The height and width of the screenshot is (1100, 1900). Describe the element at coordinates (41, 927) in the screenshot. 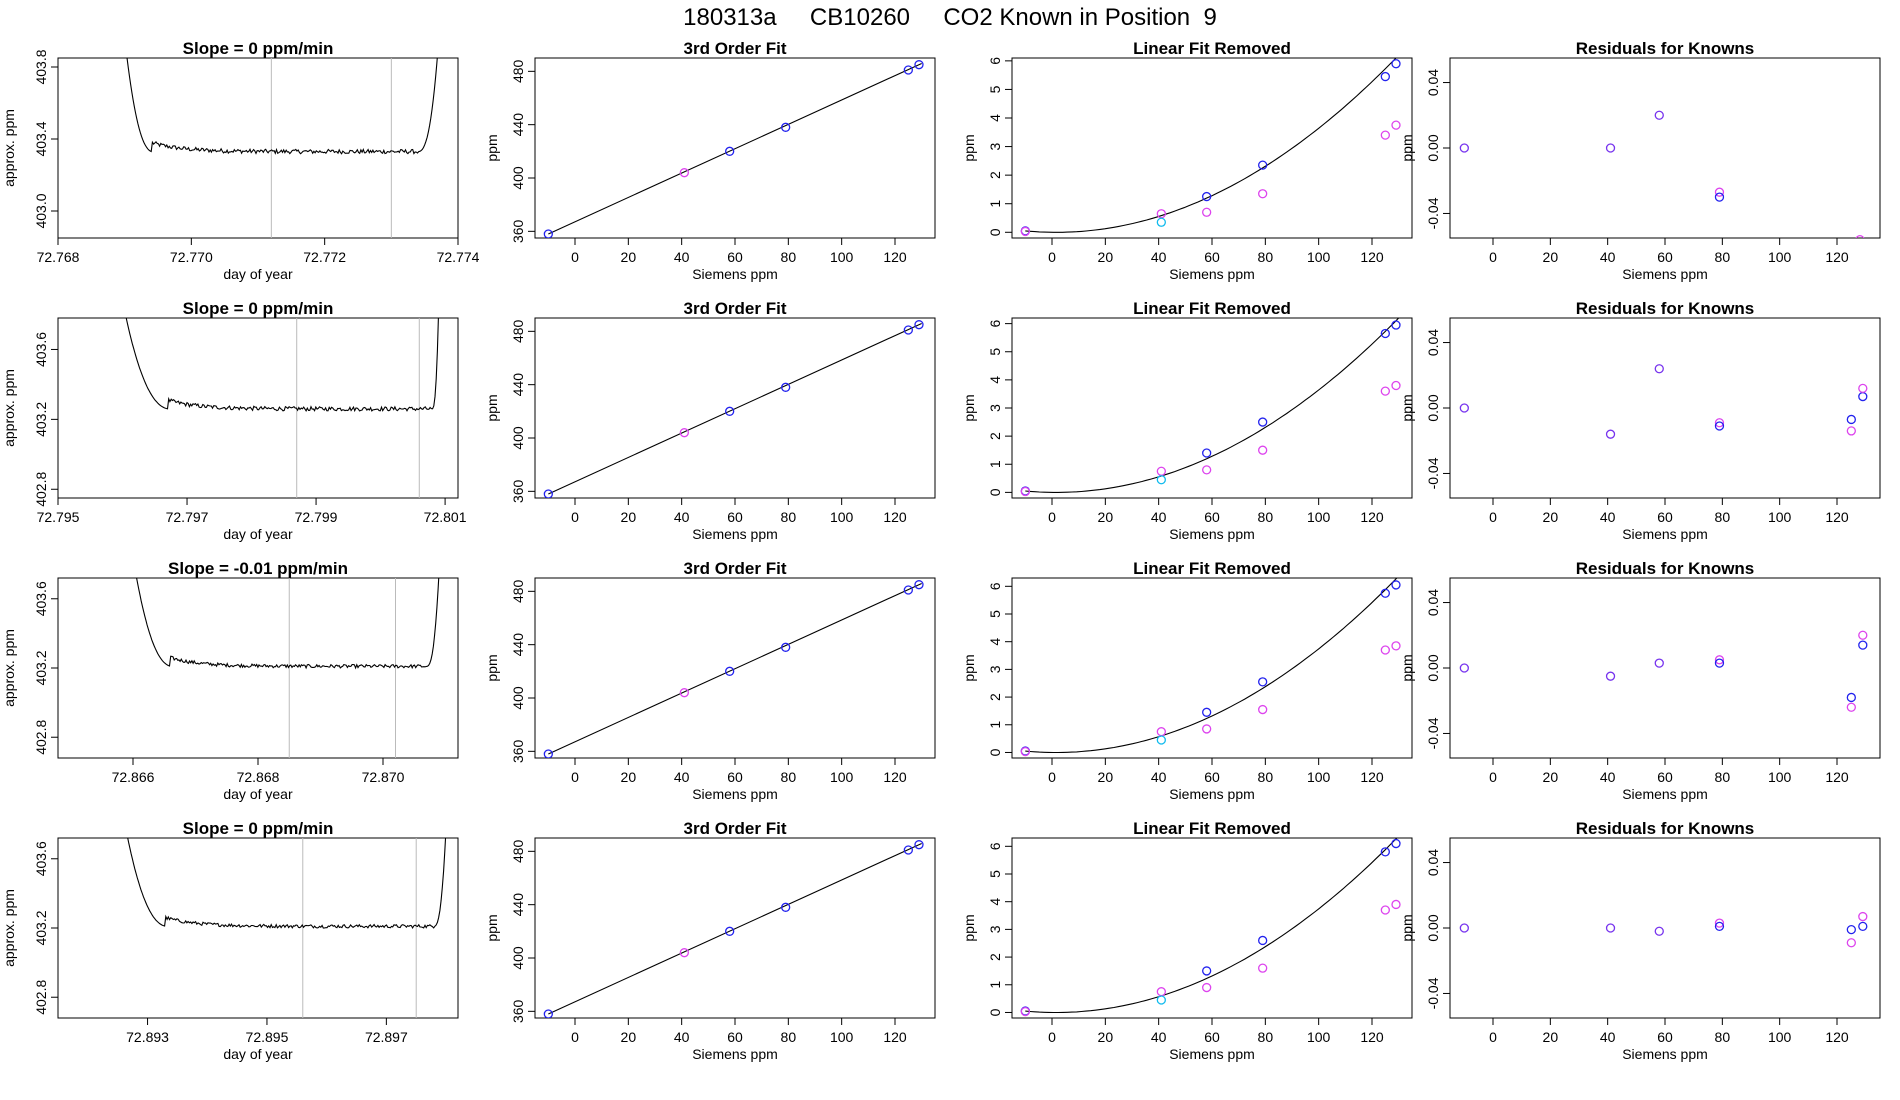

I see `y-tick-label: 403.2` at that location.